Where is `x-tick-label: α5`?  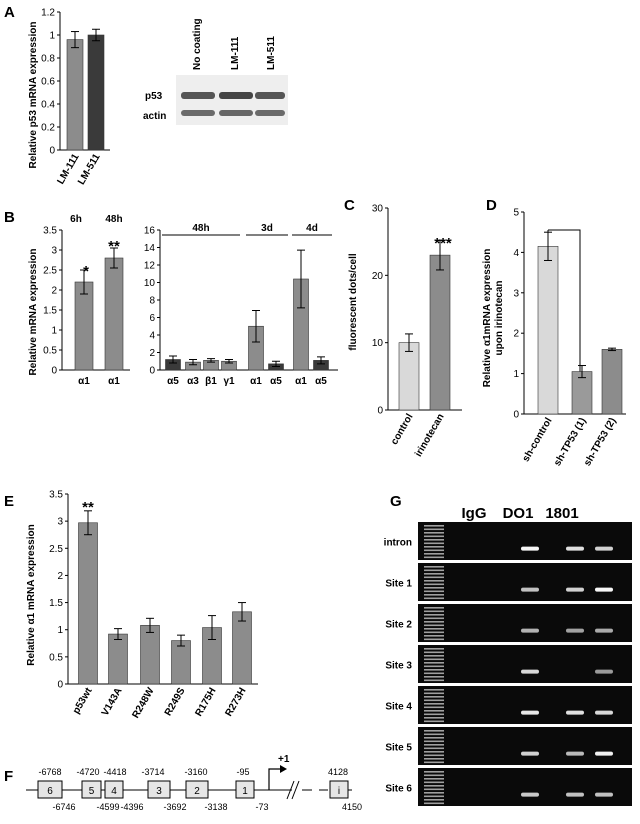
x-tick-label: α5 is located at coordinates (276, 381).